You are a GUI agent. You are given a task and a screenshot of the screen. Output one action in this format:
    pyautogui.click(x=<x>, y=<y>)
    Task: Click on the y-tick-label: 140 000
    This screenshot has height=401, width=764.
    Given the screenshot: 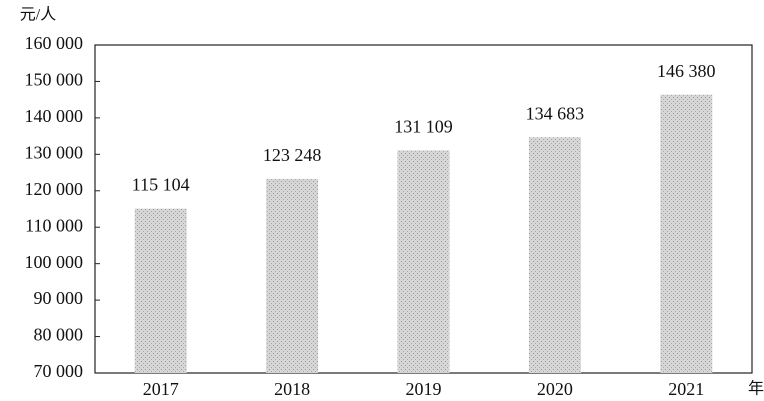 What is the action you would take?
    pyautogui.click(x=54, y=116)
    